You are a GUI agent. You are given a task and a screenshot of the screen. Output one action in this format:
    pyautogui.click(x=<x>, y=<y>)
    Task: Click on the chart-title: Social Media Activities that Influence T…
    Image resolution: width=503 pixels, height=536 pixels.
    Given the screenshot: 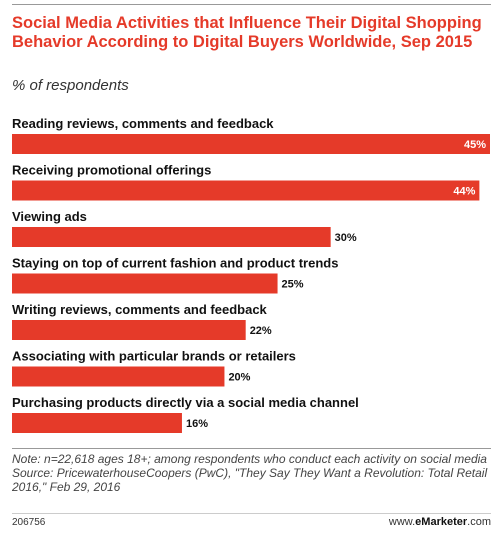 What is the action you would take?
    pyautogui.click(x=247, y=32)
    